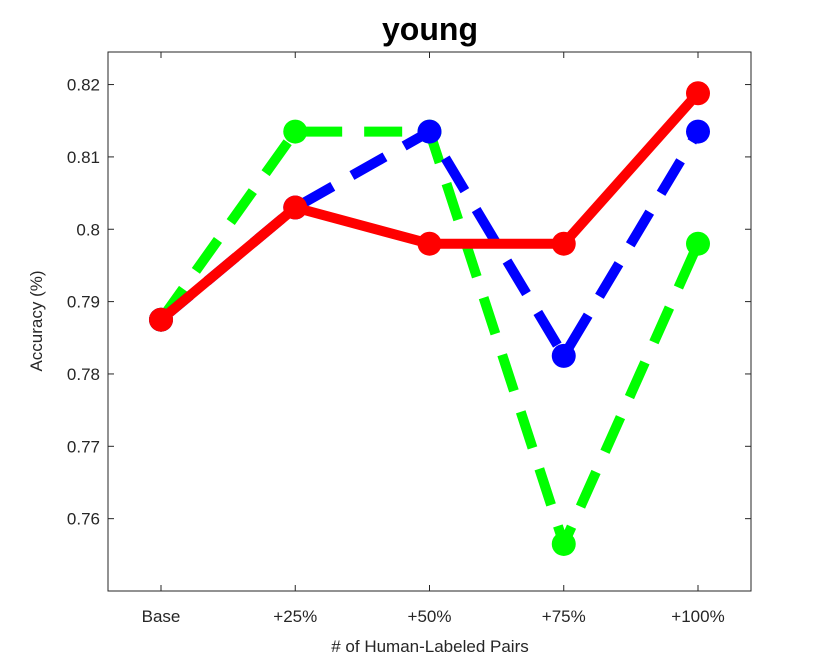 The width and height of the screenshot is (830, 664). Describe the element at coordinates (161, 616) in the screenshot. I see `x-tick-label: Base` at that location.